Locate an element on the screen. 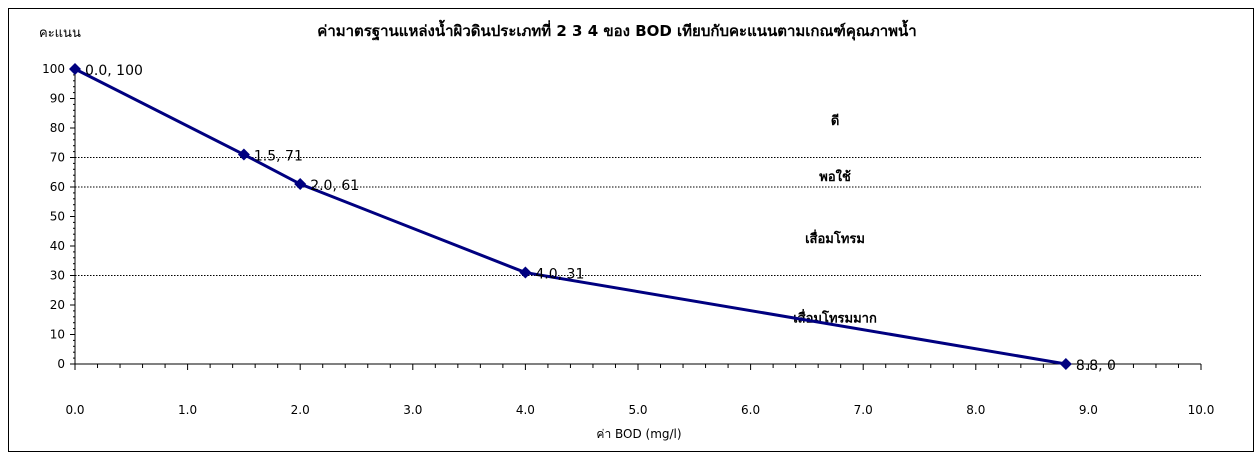 Image resolution: width=1260 pixels, height=457 pixels. y-tick-label: 0 is located at coordinates (61, 364).